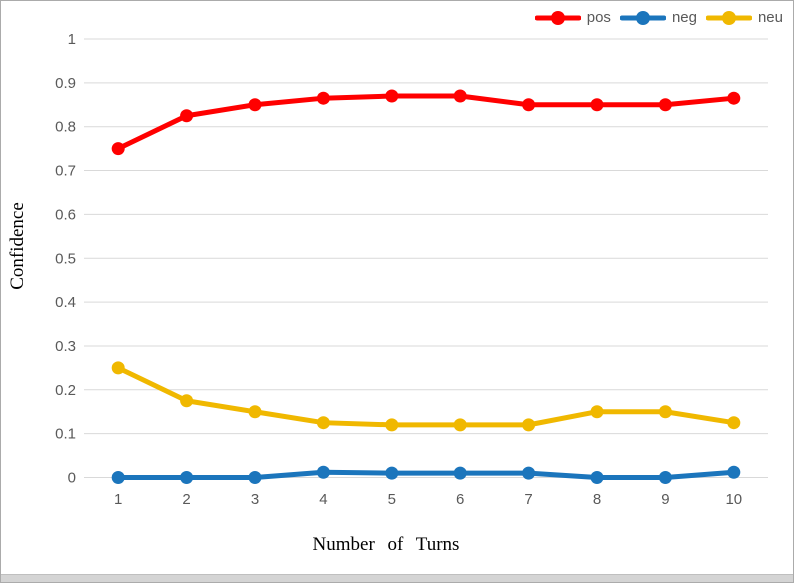 The image size is (794, 583). Describe the element at coordinates (392, 499) in the screenshot. I see `x-tick-label: 5` at that location.